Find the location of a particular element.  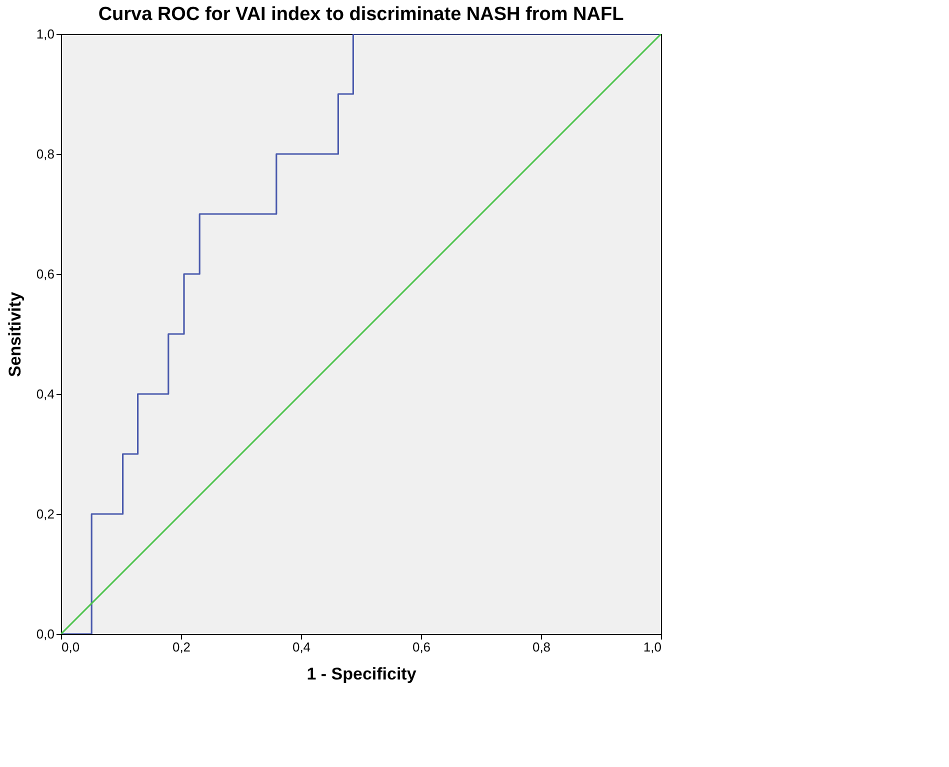

x-tick-label: 0,6 is located at coordinates (421, 647).